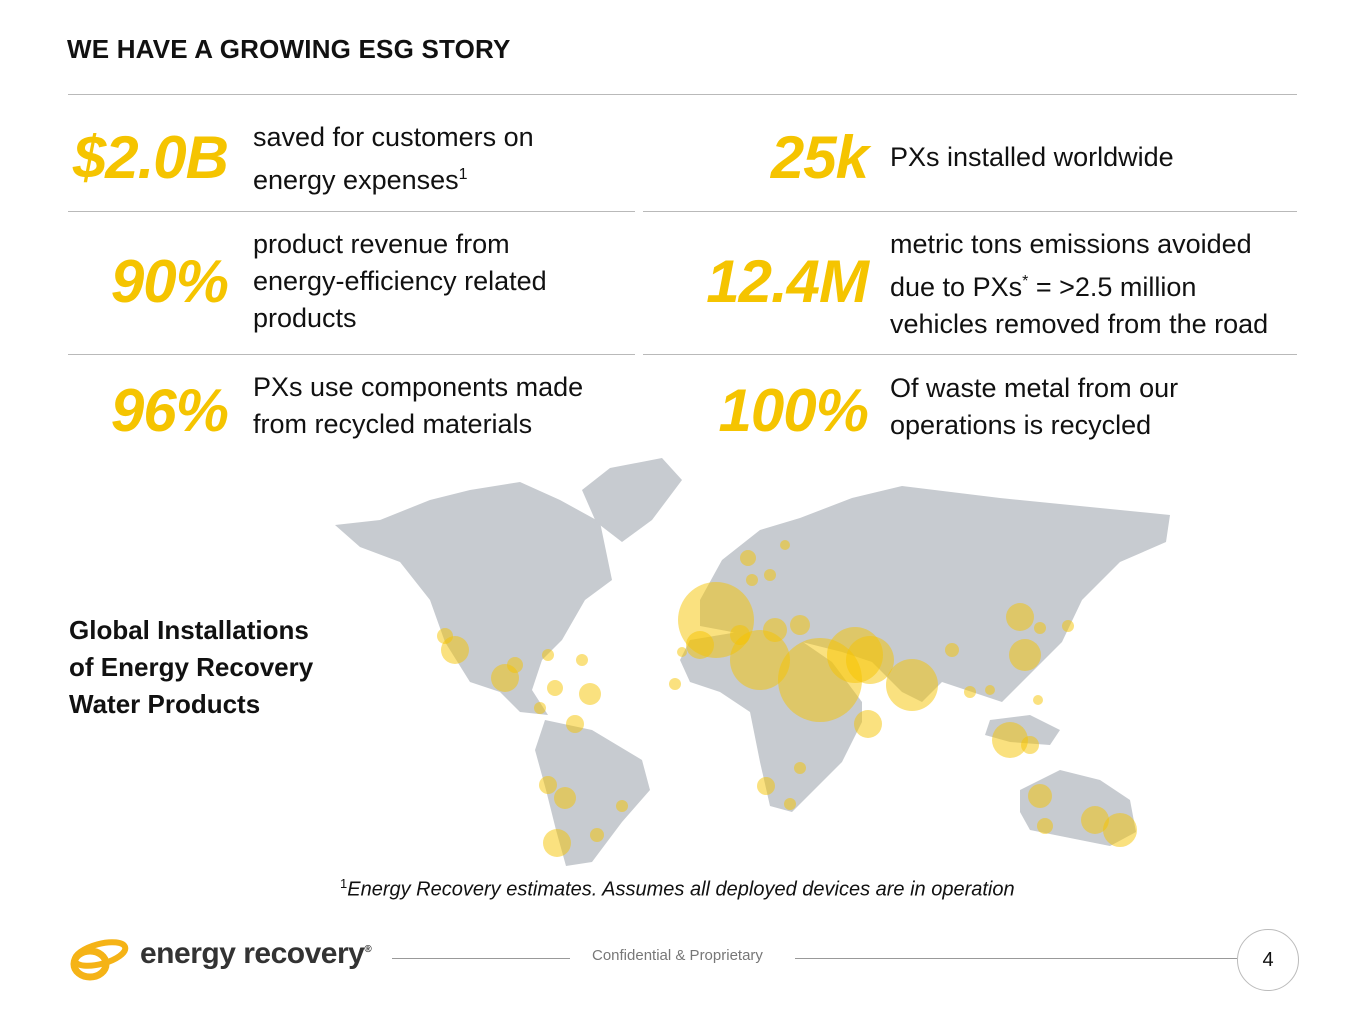  What do you see at coordinates (592, 793) in the screenshot?
I see `south-america` at bounding box center [592, 793].